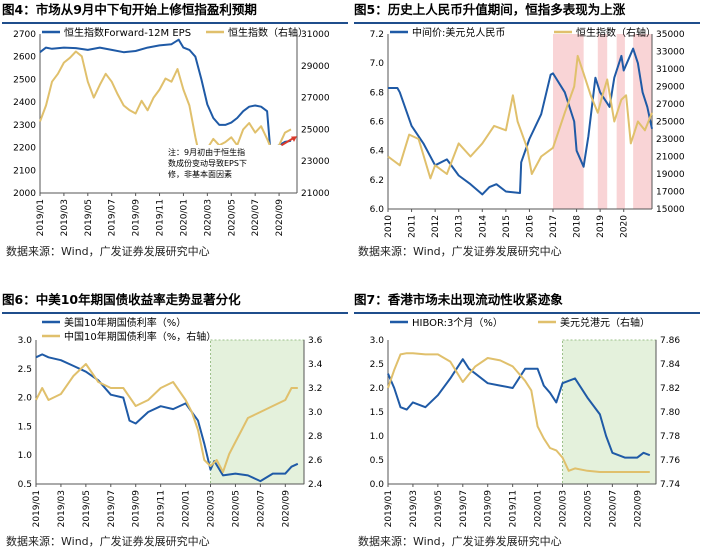  Describe the element at coordinates (670, 437) in the screenshot. I see `y-tick-label-right: 7.78` at that location.